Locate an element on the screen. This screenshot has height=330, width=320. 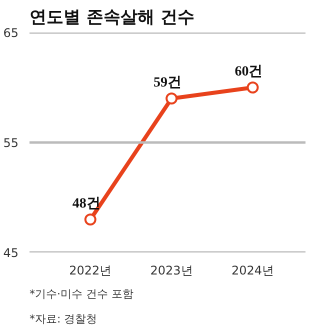
text: *기수·미수 건수 포함 is located at coordinates (82, 294).